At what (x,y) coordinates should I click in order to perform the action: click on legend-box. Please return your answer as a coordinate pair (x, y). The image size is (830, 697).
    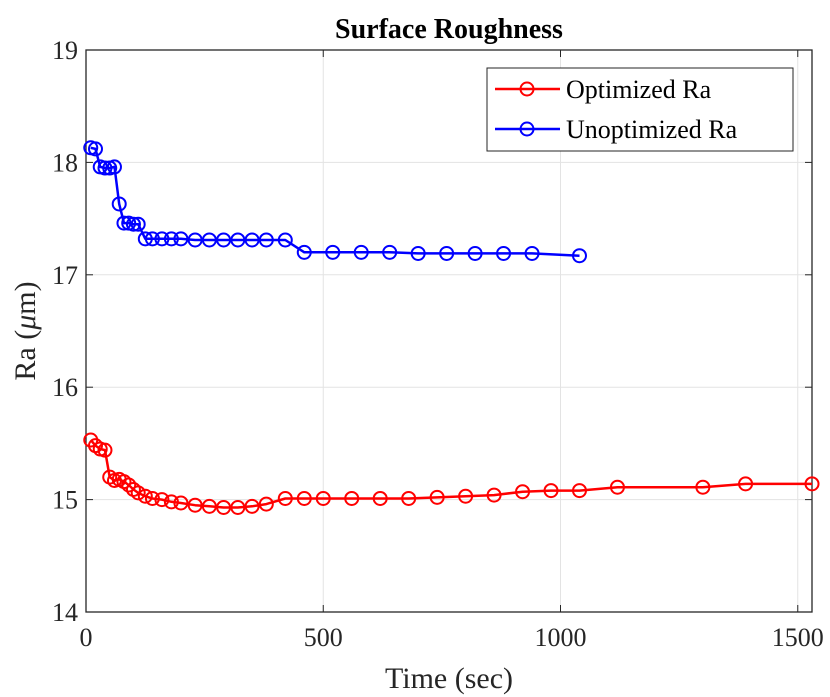
    Looking at the image, I should click on (640, 109).